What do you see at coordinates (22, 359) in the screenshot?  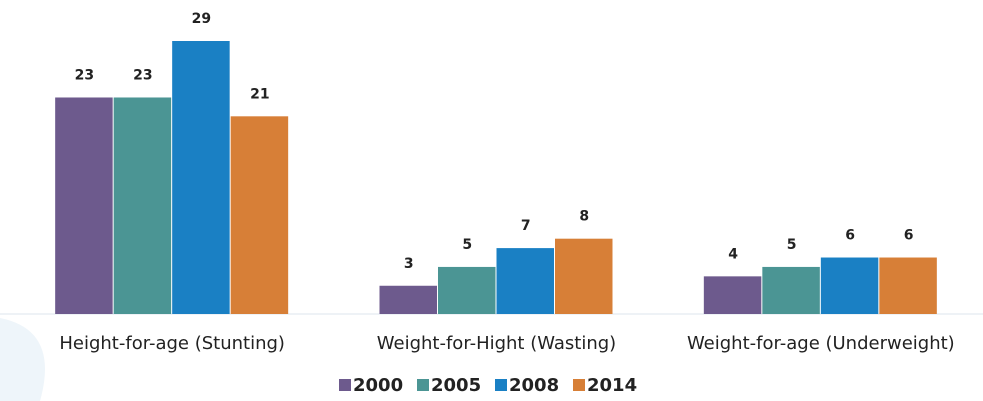 I see `background-shape` at bounding box center [22, 359].